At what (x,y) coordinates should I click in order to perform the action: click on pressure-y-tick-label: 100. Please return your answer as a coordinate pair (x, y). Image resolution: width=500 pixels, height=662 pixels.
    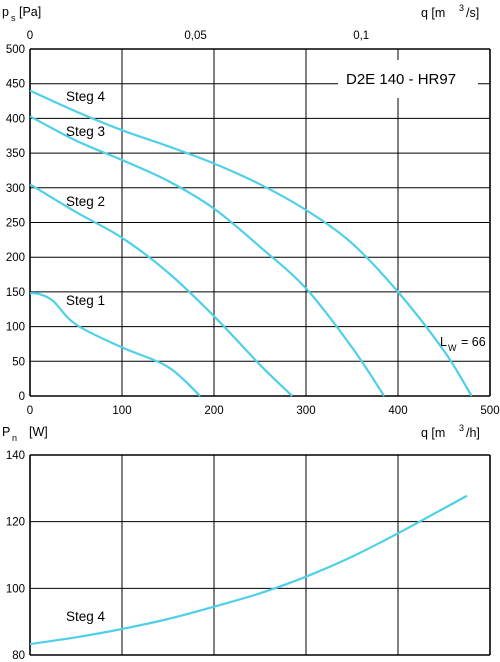
    Looking at the image, I should click on (15, 328).